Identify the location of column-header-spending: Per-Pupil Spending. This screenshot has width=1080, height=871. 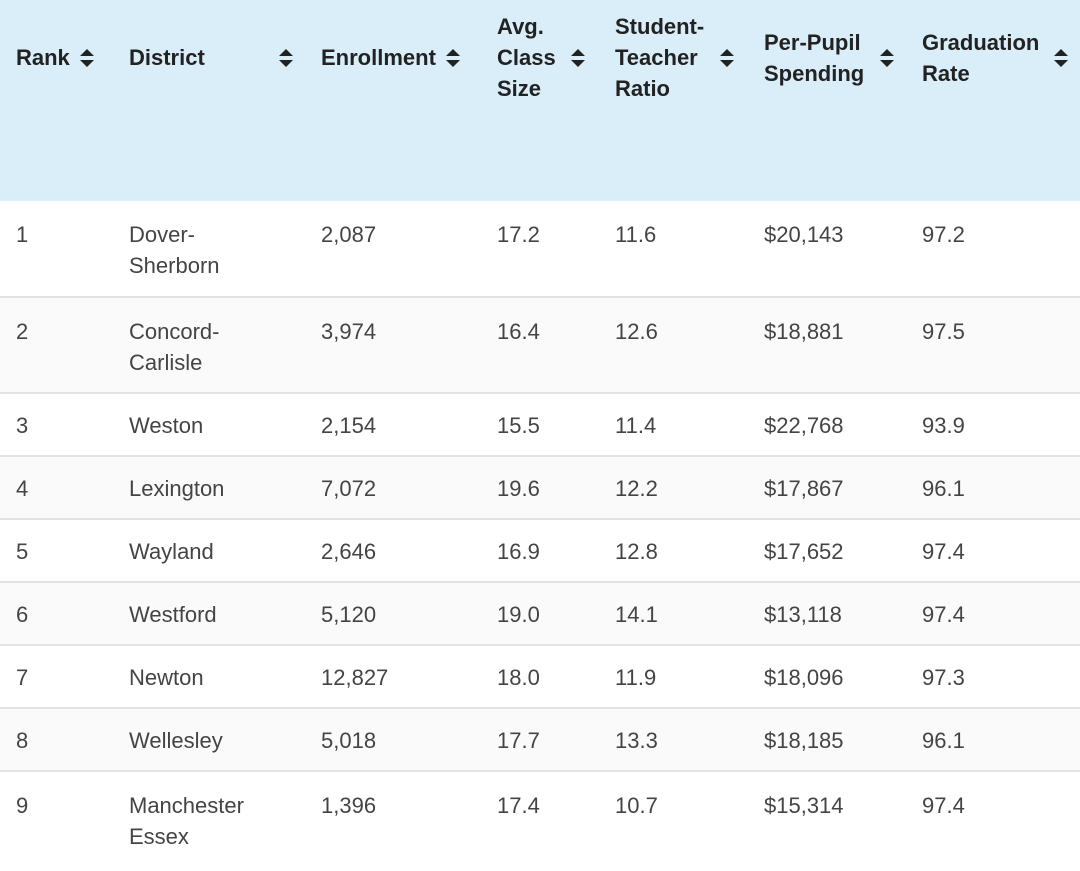
(827, 100).